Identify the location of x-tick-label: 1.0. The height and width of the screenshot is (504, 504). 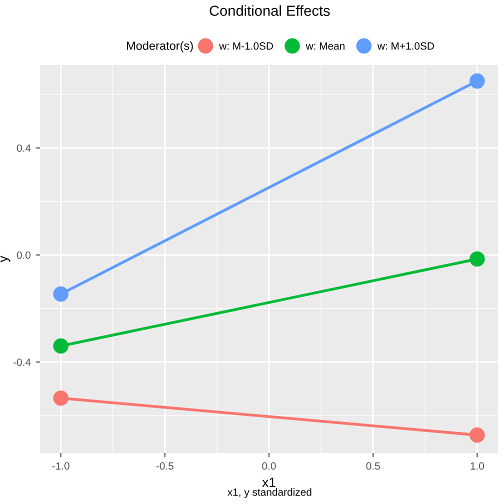
(477, 466).